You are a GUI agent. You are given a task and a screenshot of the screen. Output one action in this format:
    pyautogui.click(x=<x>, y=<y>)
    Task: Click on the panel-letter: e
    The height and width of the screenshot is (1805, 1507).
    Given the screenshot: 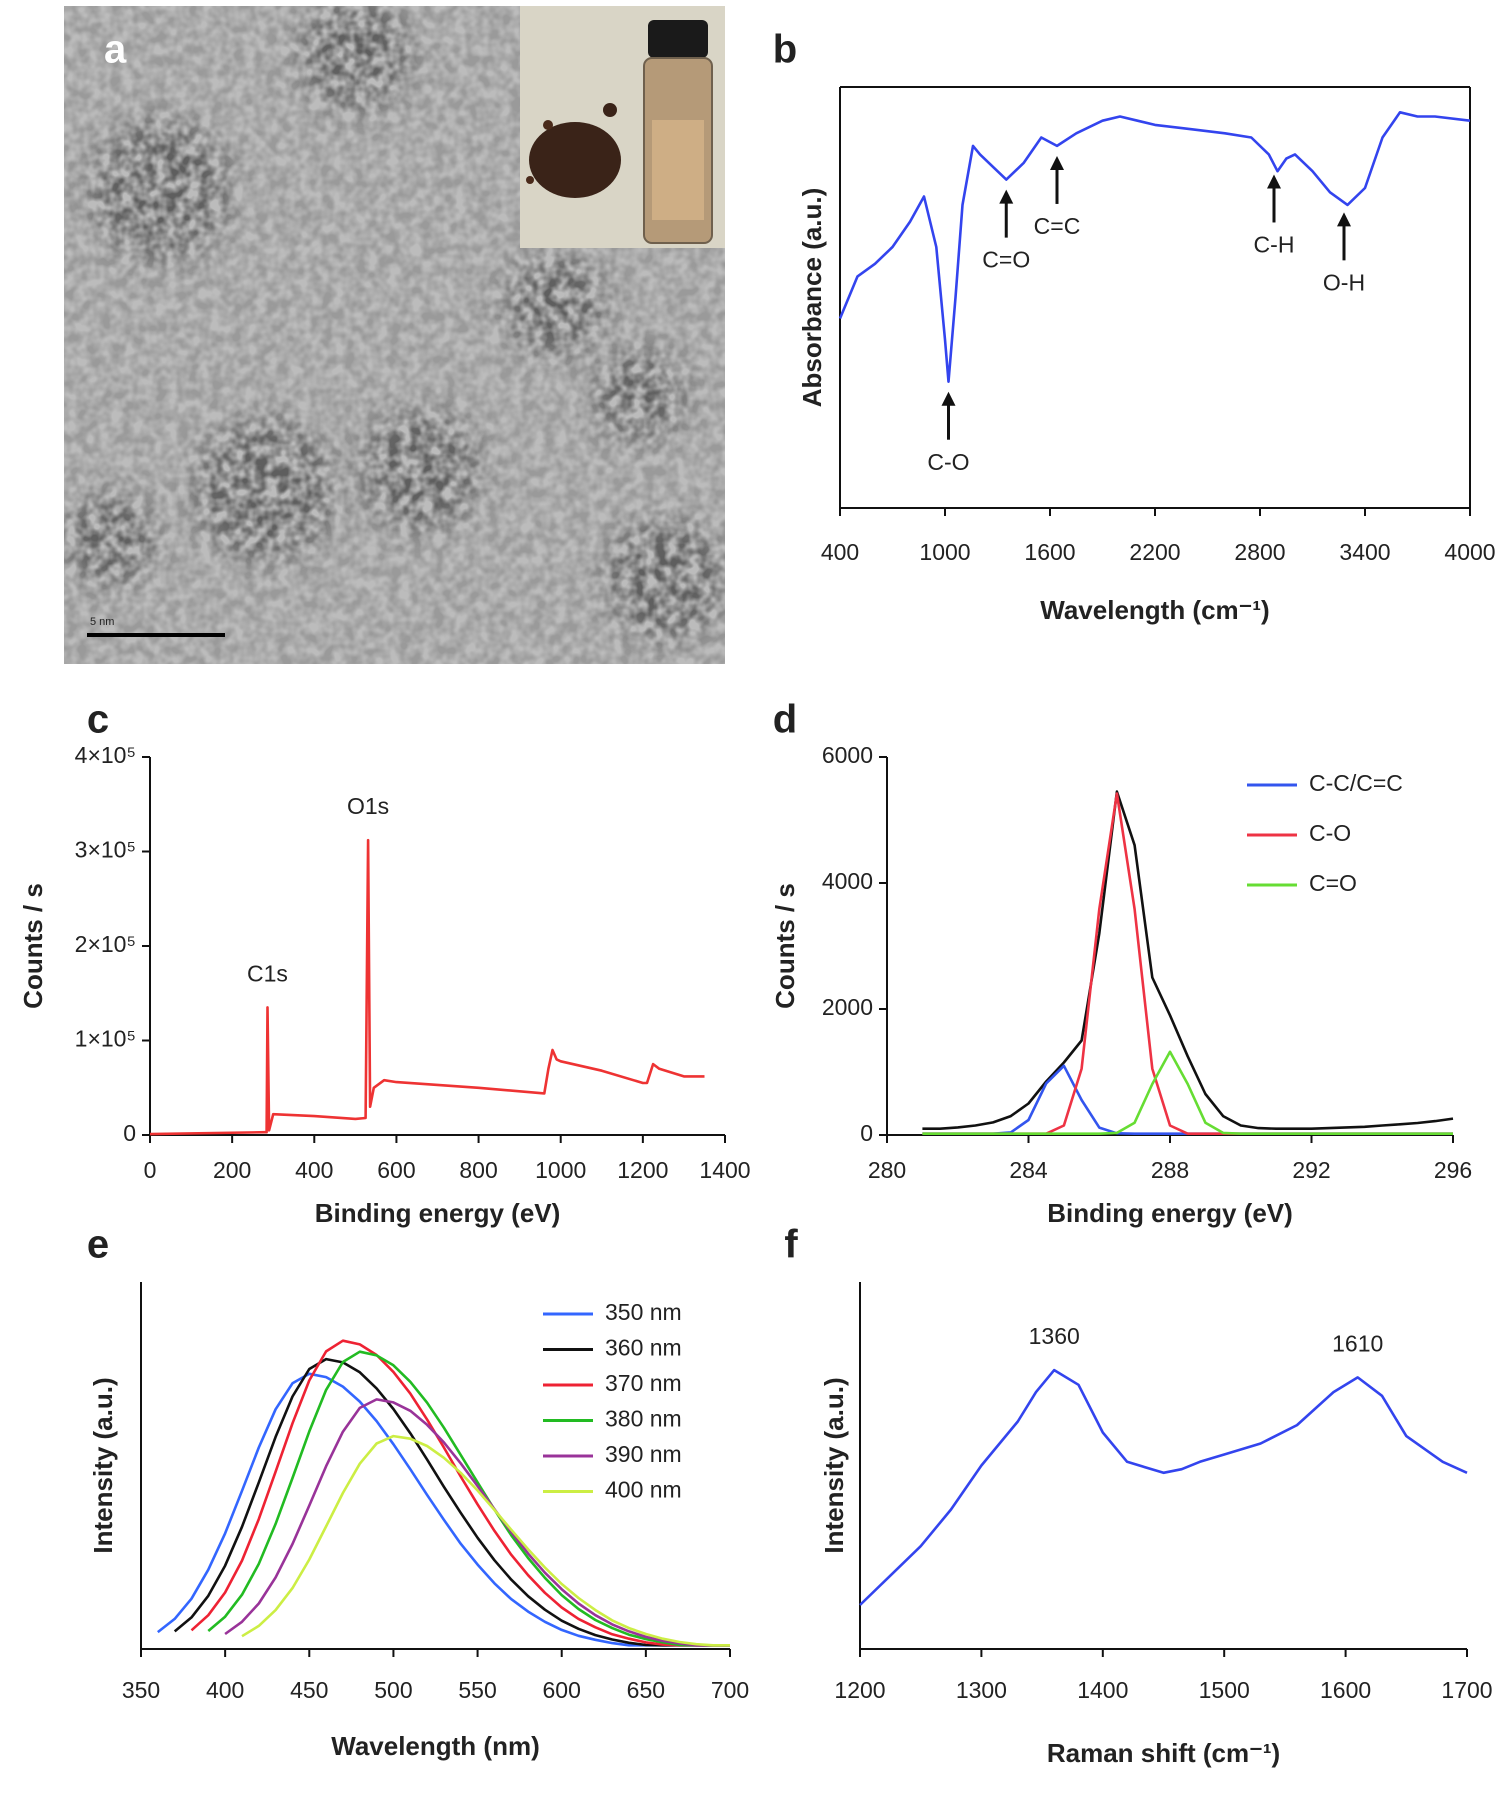 What is the action you would take?
    pyautogui.click(x=98, y=1245)
    